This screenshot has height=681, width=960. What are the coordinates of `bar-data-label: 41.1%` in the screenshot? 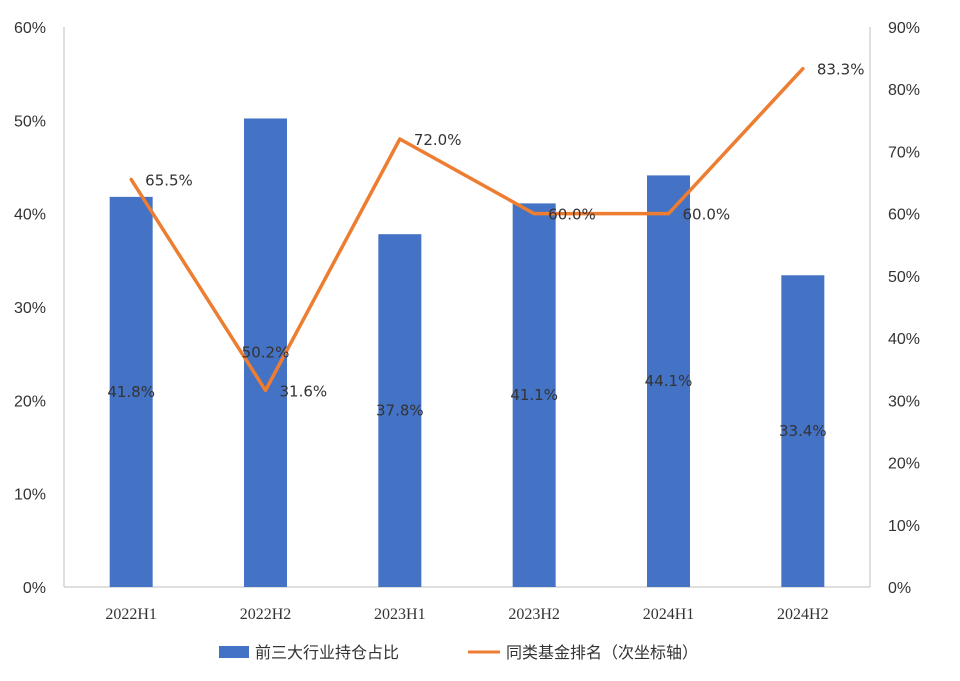 It's located at (534, 395).